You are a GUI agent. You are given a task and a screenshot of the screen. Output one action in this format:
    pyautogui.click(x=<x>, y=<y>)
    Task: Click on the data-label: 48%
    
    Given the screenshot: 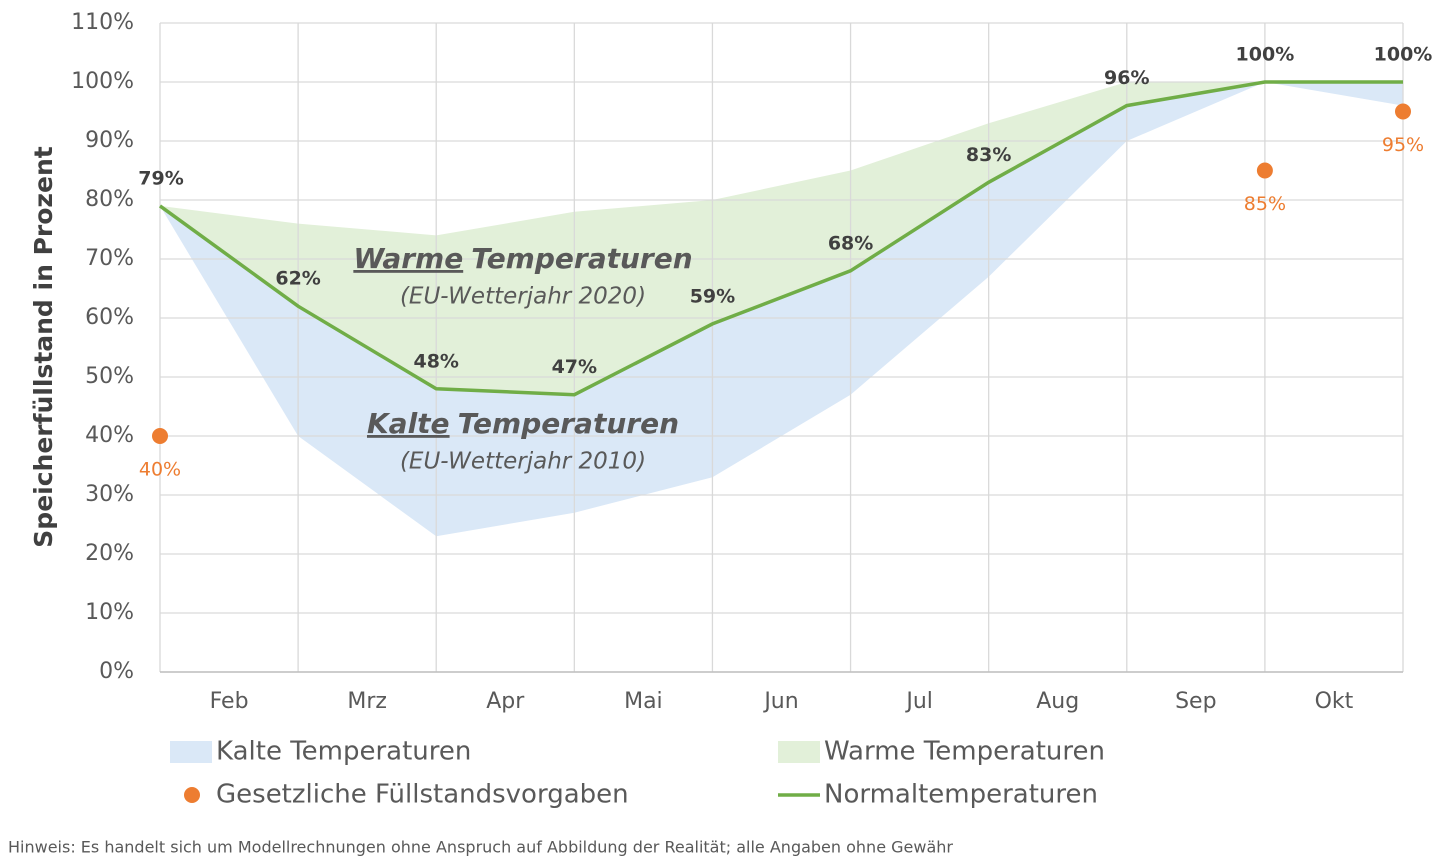 What is the action you would take?
    pyautogui.click(x=435, y=361)
    